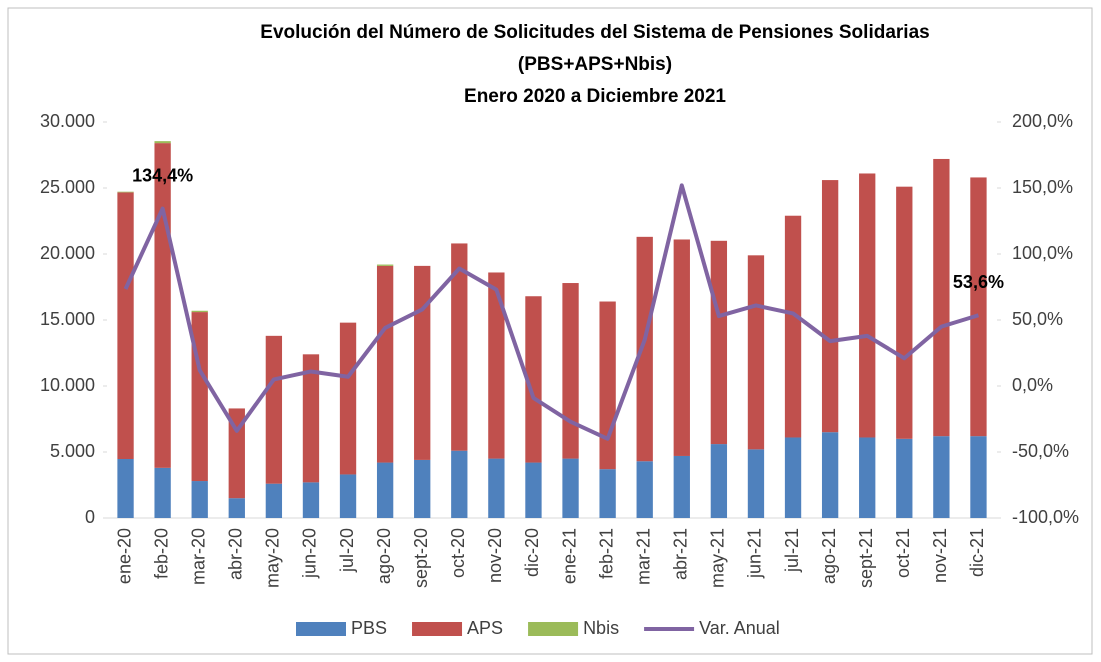 The height and width of the screenshot is (662, 1101). Describe the element at coordinates (72, 451) in the screenshot. I see `y-tick-label: 5.000` at that location.